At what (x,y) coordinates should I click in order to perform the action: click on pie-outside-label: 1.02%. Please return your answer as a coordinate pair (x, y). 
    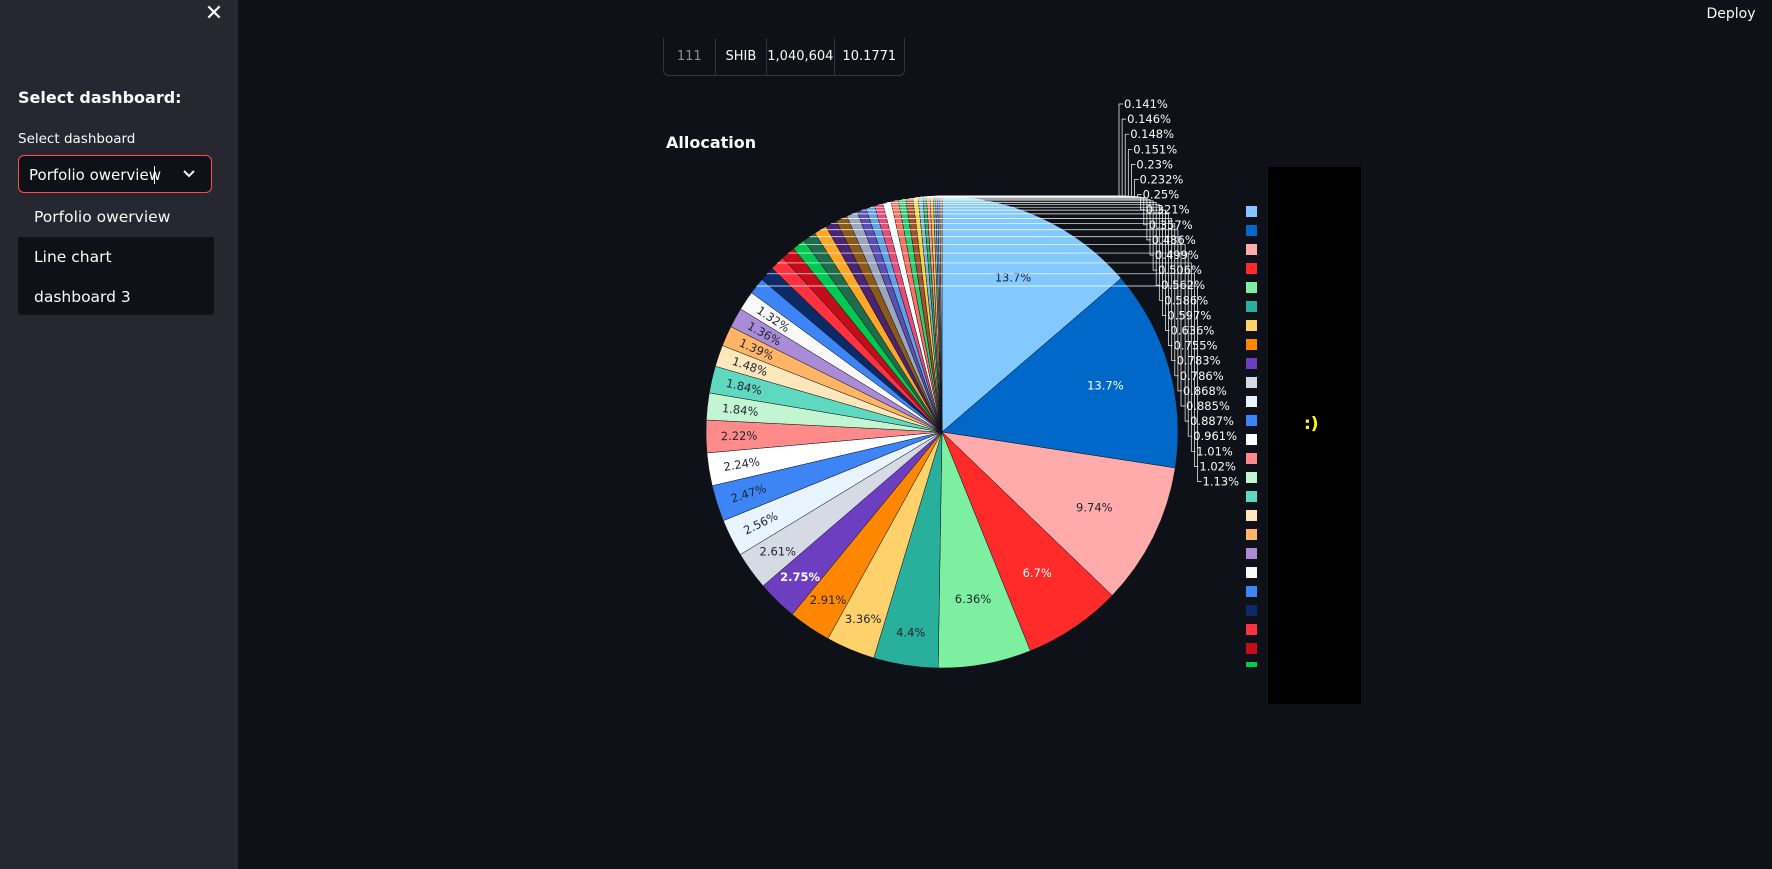
    Looking at the image, I should click on (1217, 466).